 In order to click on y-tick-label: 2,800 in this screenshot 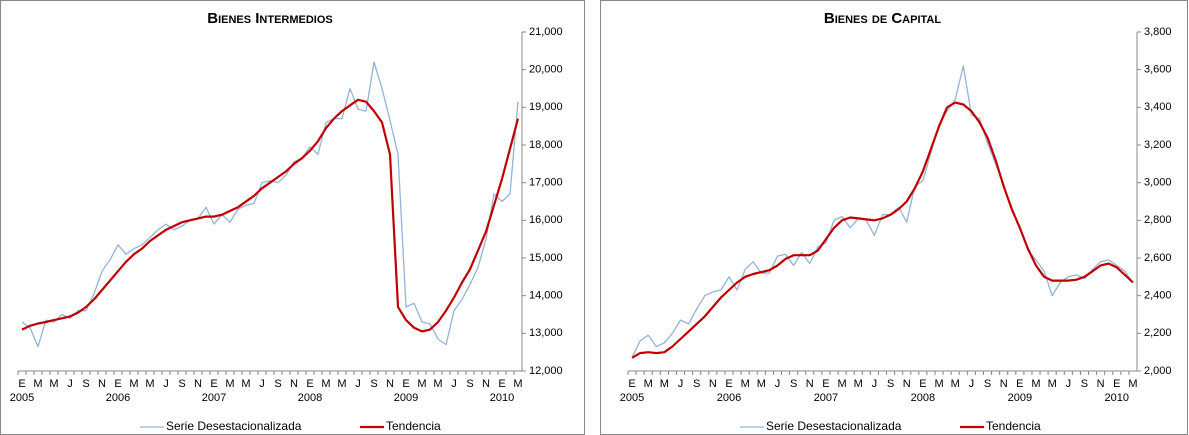, I will do `click(1158, 220)`.